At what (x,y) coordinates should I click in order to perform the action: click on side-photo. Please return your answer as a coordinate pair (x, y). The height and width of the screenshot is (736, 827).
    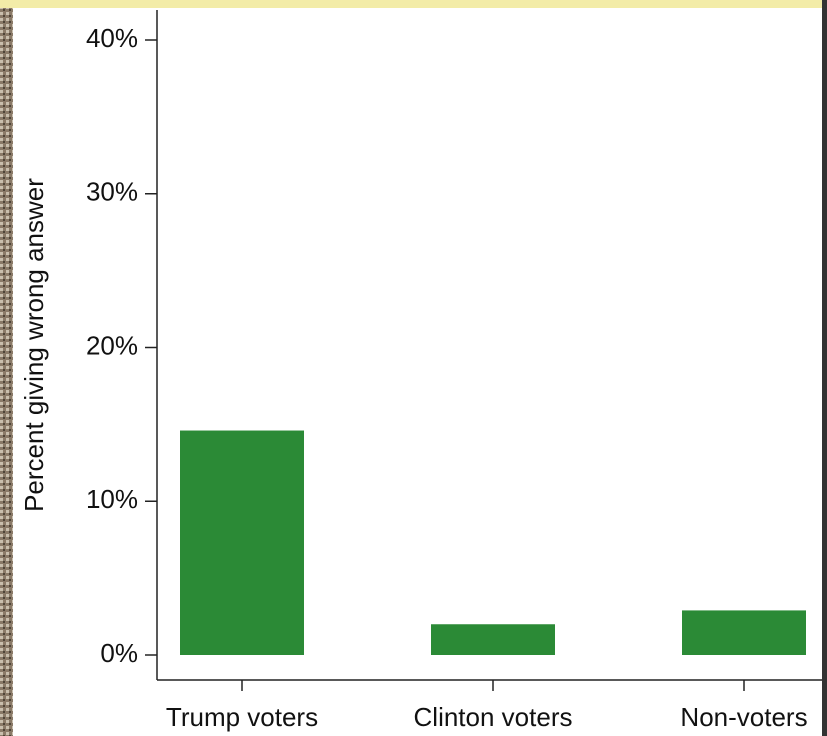
    Looking at the image, I should click on (6, 368).